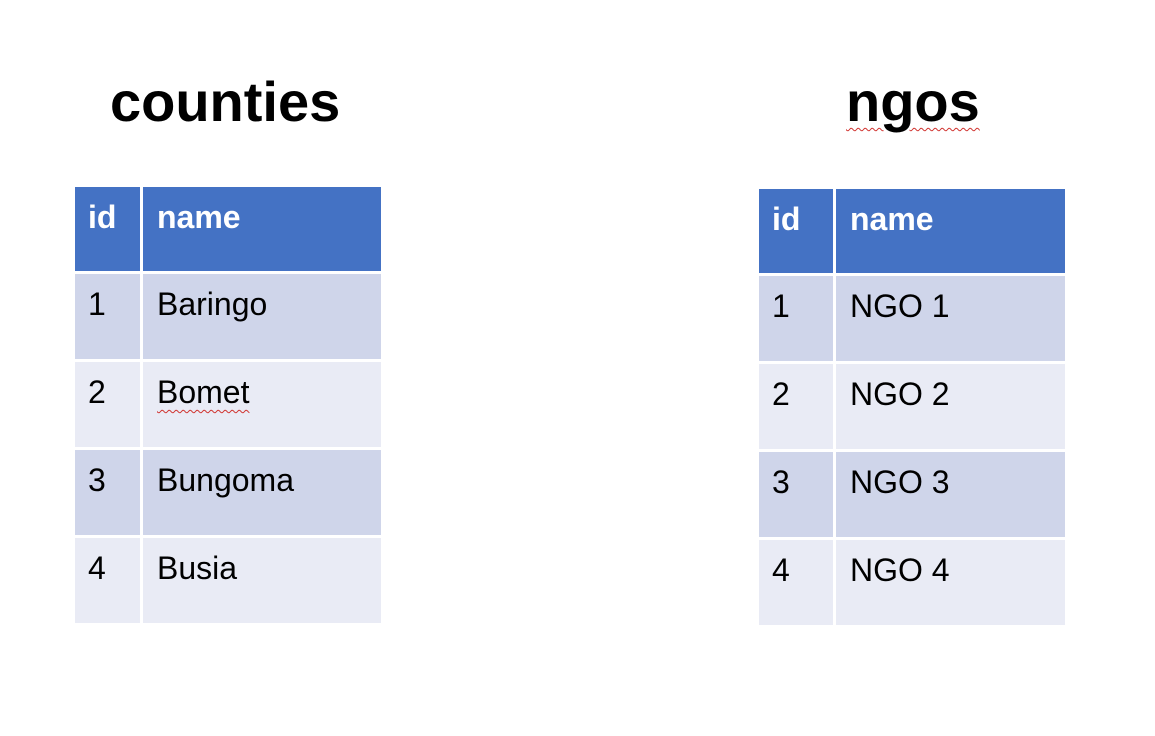  I want to click on table-row: 3 Bungoma, so click(228, 492).